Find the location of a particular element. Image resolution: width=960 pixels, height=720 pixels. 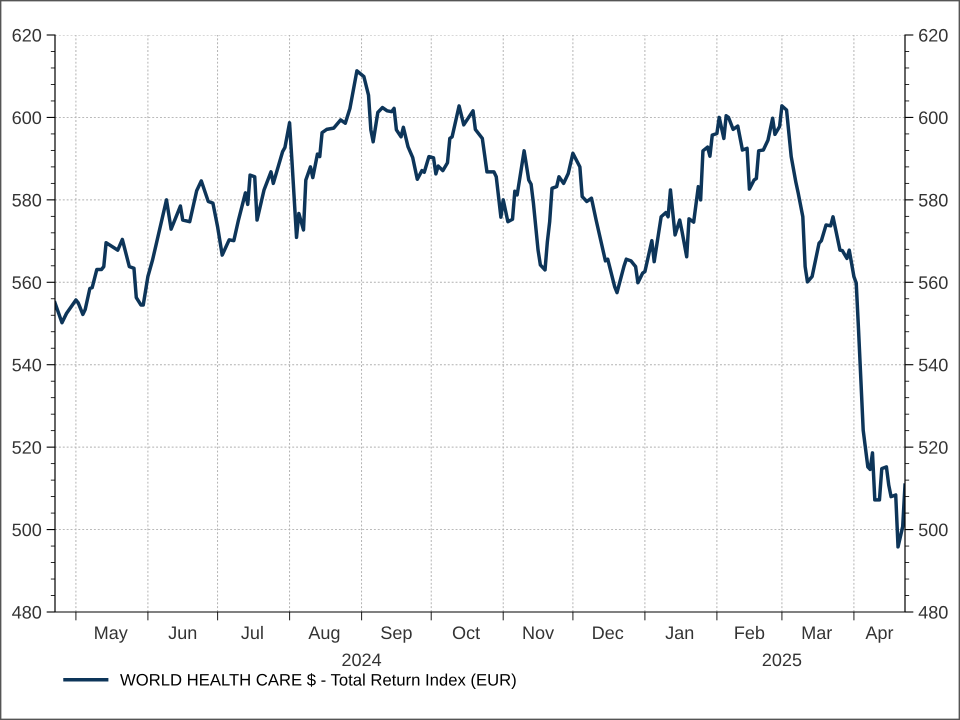

x-tick-label: Sep is located at coordinates (396, 634).